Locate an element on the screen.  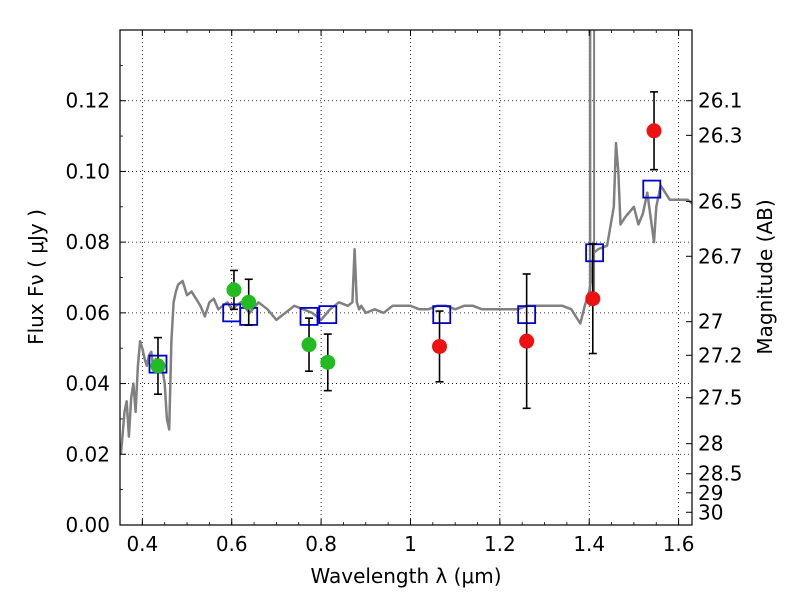
y2-tick-label: 27 is located at coordinates (710, 322).